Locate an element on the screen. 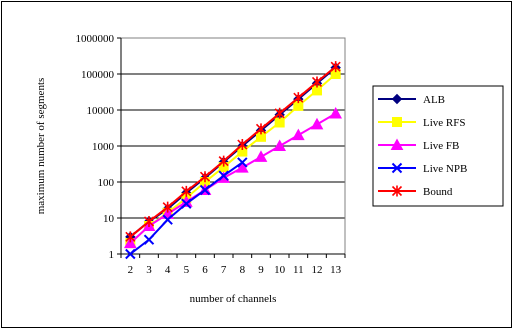  x-tick-label: 3 is located at coordinates (149, 270).